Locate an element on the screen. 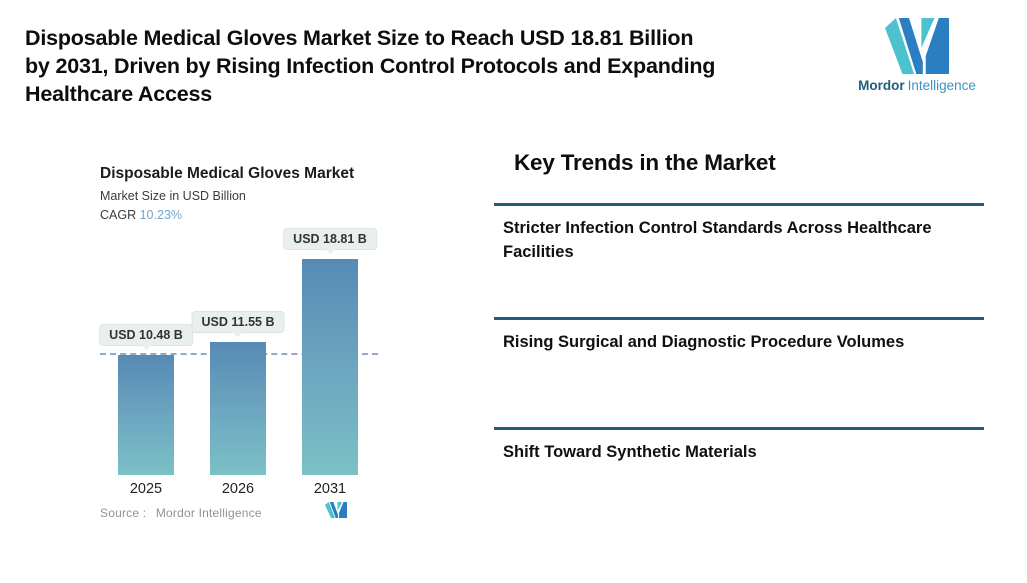 The height and width of the screenshot is (583, 1027). value-badge: USD 10.48 B is located at coordinates (146, 337).